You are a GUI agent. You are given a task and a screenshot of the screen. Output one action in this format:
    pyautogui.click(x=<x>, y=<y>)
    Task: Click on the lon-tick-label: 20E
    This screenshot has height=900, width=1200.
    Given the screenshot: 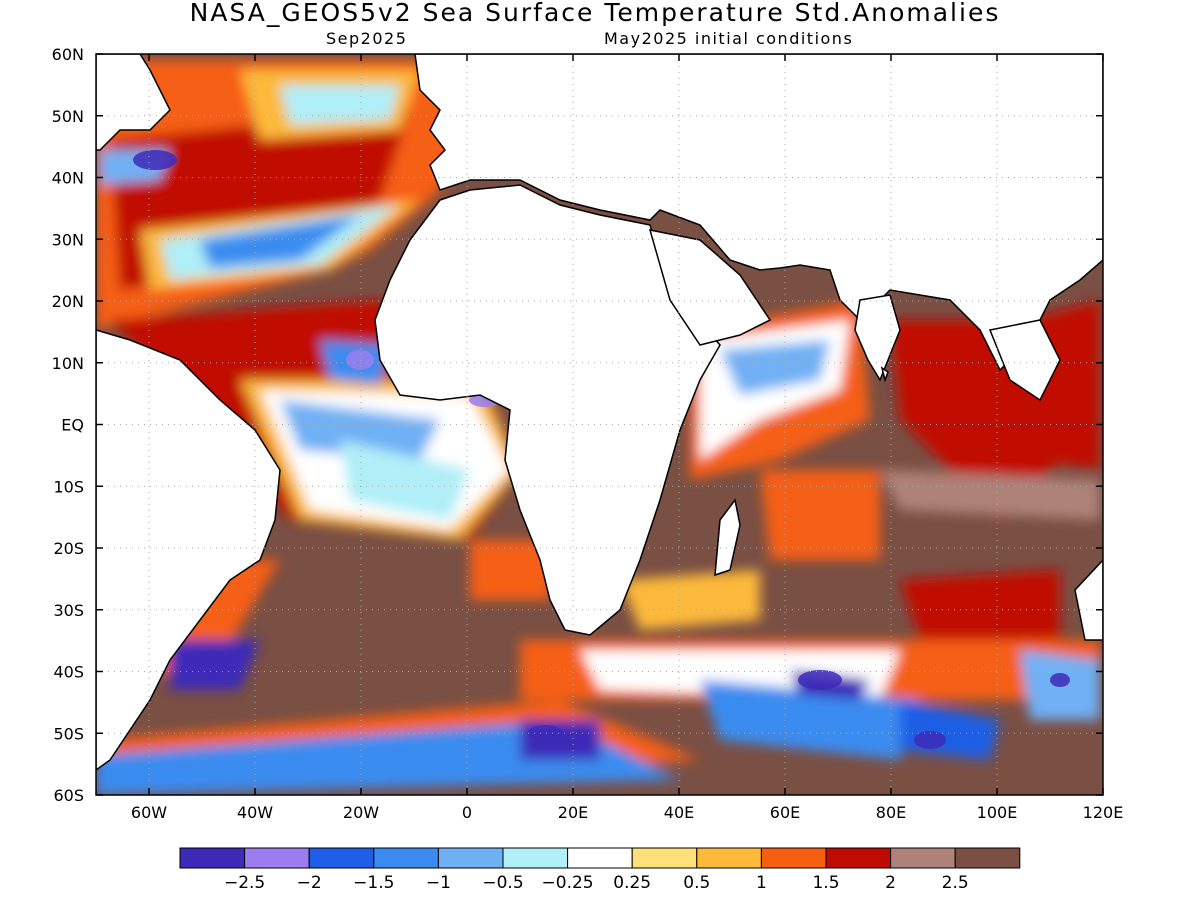 What is the action you would take?
    pyautogui.click(x=573, y=812)
    